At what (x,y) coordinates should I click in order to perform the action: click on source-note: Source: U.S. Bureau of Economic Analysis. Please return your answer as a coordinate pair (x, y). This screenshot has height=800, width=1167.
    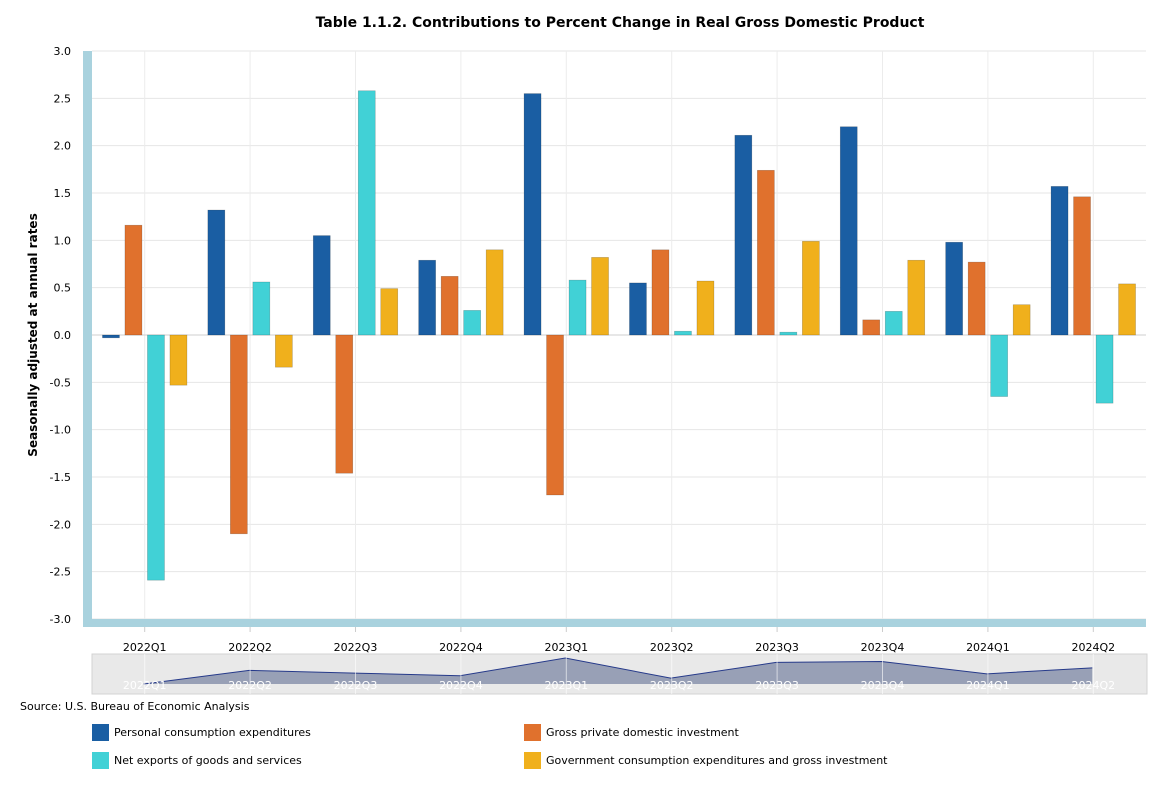
    Looking at the image, I should click on (135, 706).